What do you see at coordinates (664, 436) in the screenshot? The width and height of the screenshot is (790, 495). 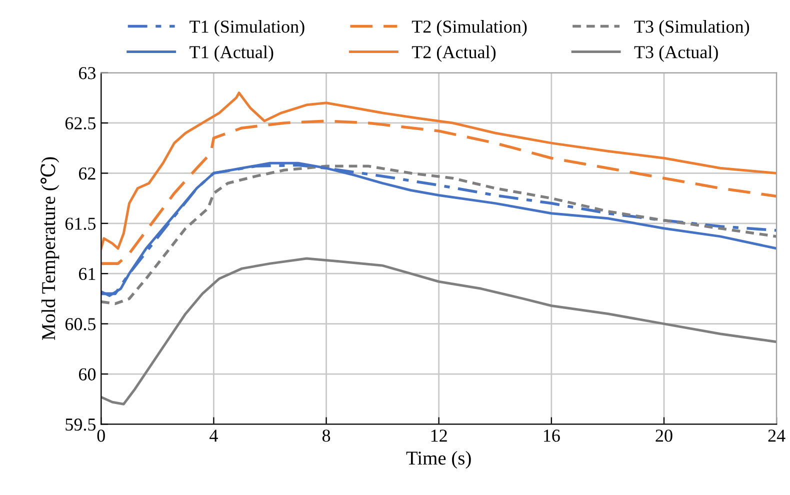 I see `x-tick-label: 20` at bounding box center [664, 436].